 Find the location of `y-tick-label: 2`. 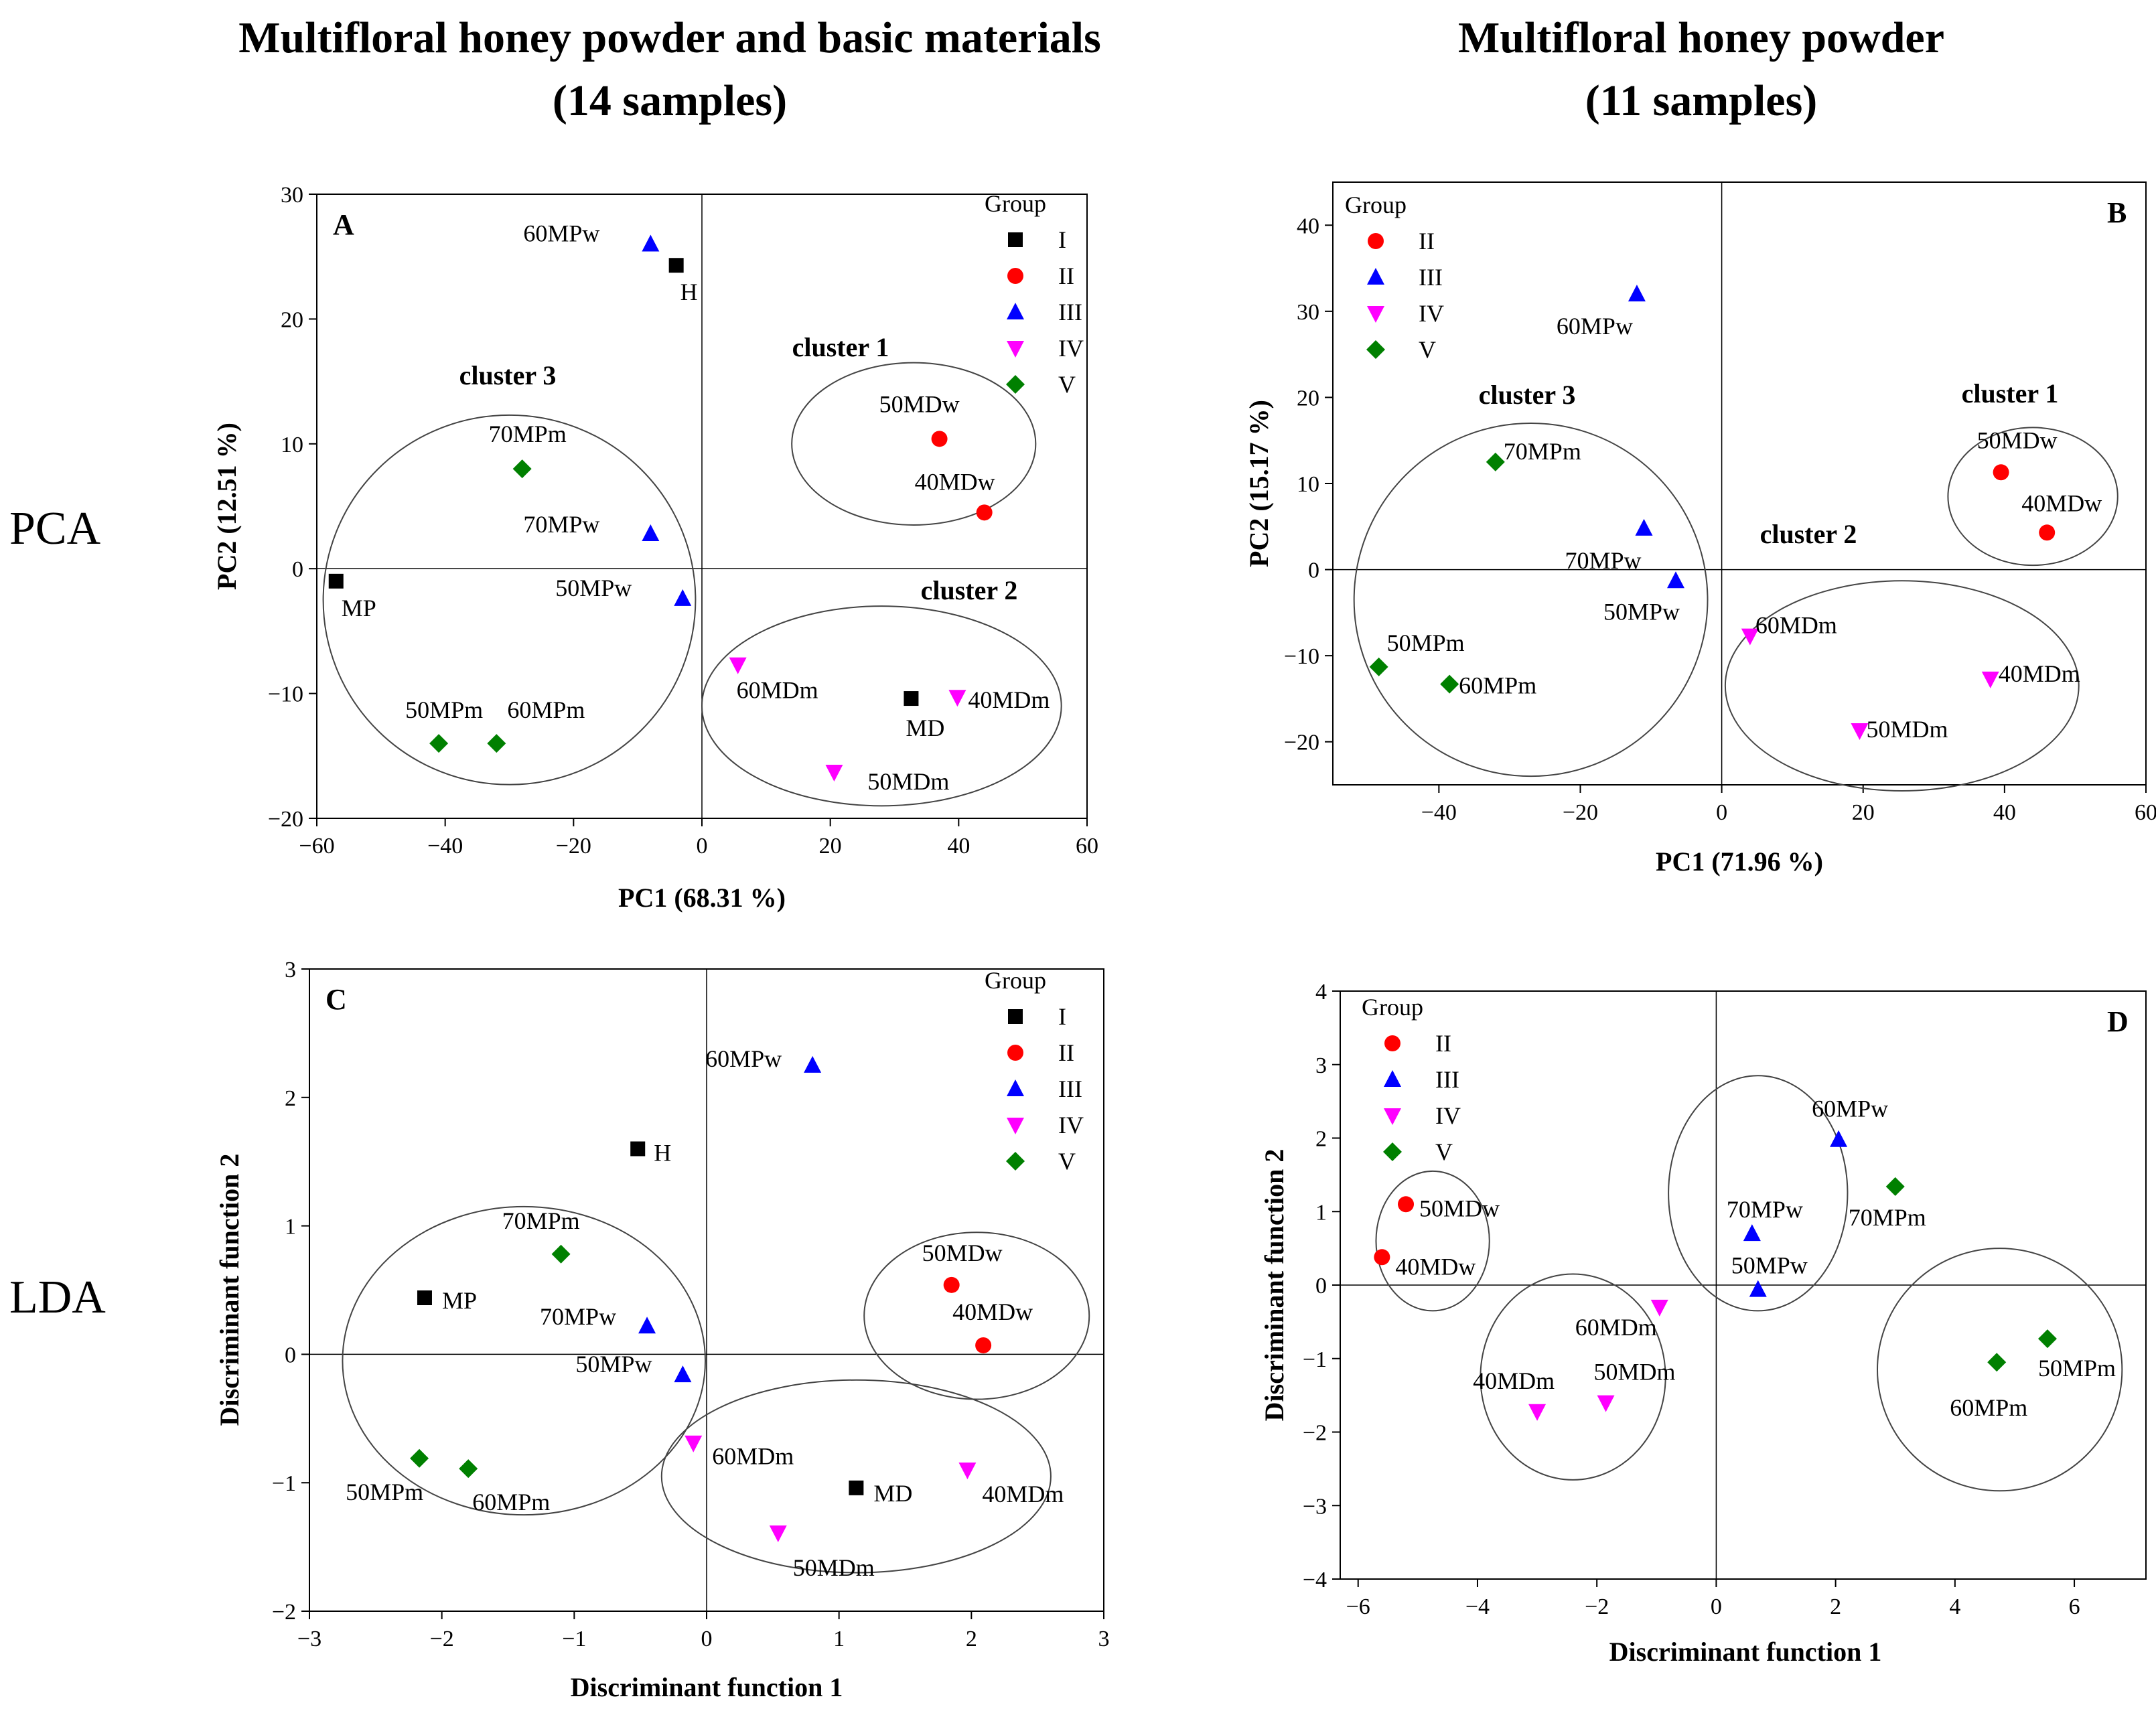

y-tick-label: 2 is located at coordinates (290, 1099).